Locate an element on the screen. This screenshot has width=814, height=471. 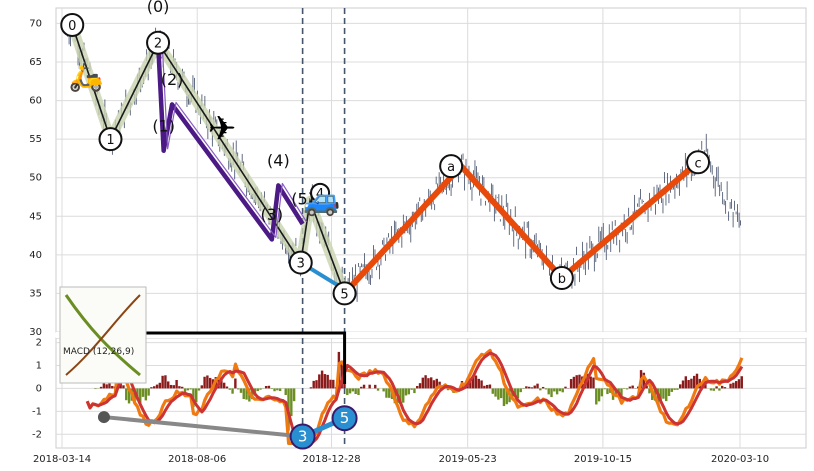
macd-wave-label: 3 is located at coordinates (303, 437).